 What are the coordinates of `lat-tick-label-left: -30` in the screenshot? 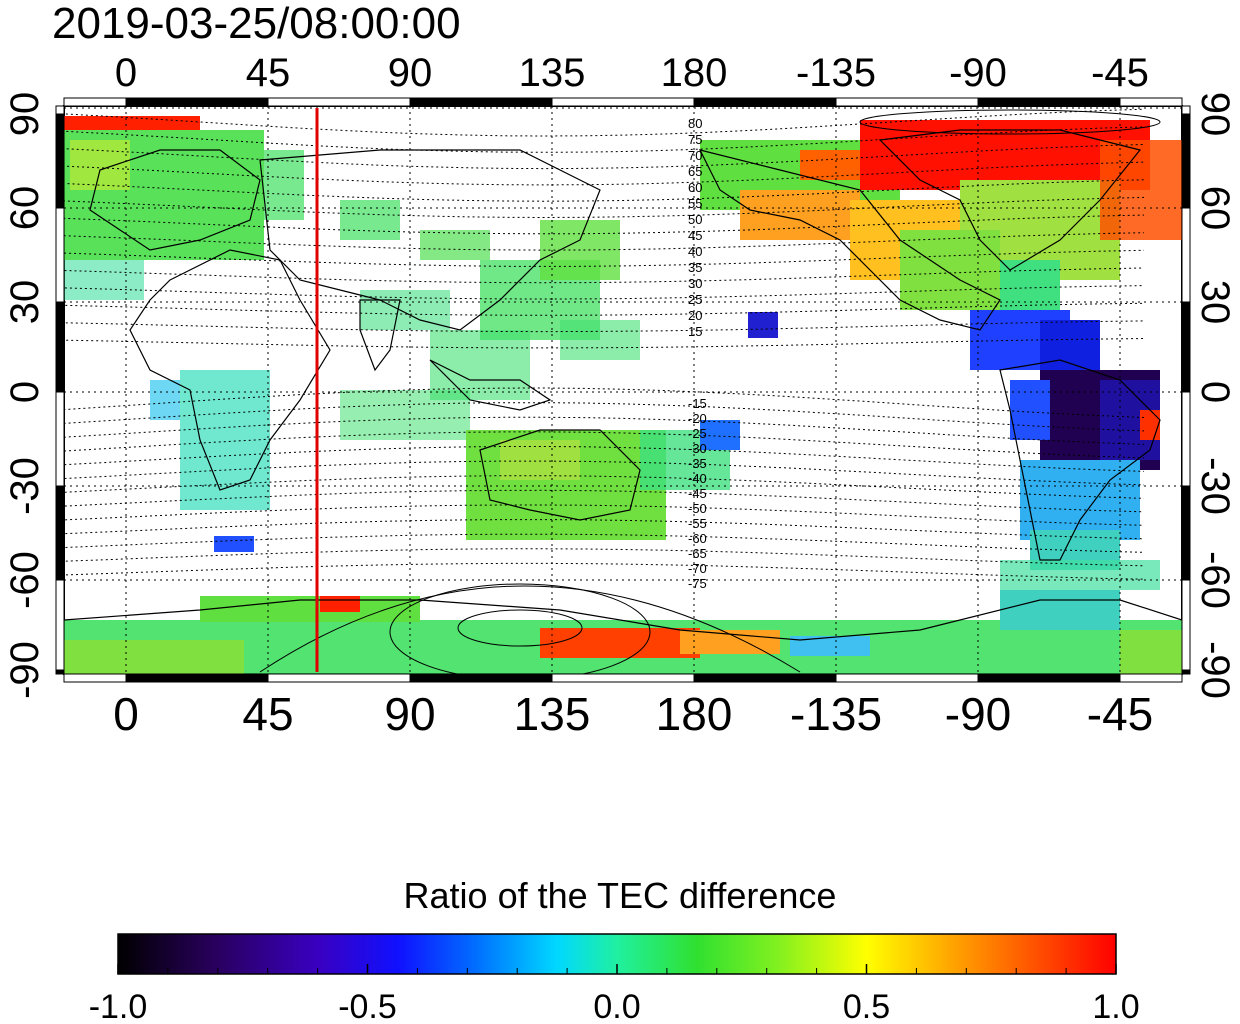 It's located at (25, 486).